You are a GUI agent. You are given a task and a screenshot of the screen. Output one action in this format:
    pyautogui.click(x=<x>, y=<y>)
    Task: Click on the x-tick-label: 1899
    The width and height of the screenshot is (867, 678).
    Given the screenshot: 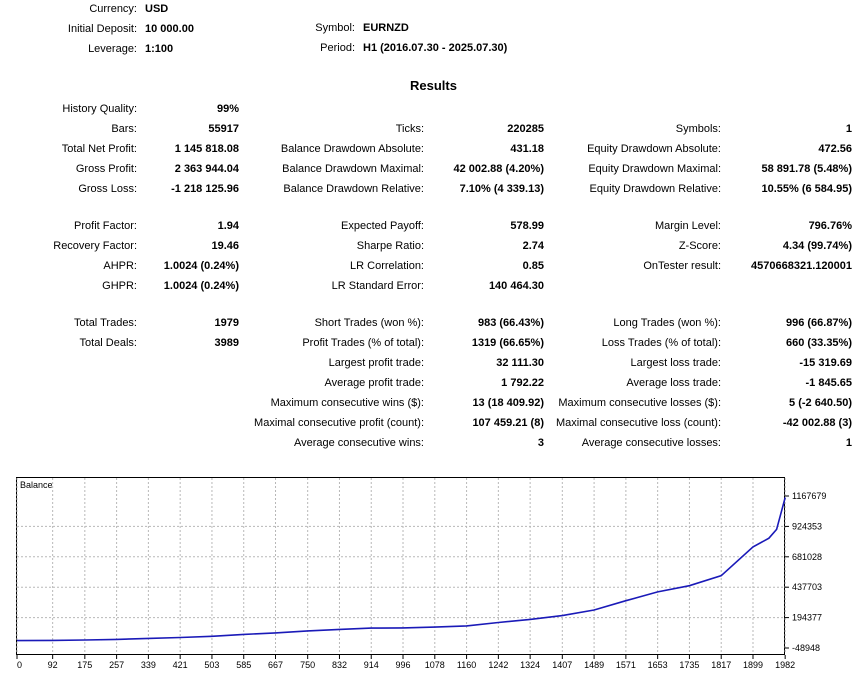 What is the action you would take?
    pyautogui.click(x=753, y=665)
    